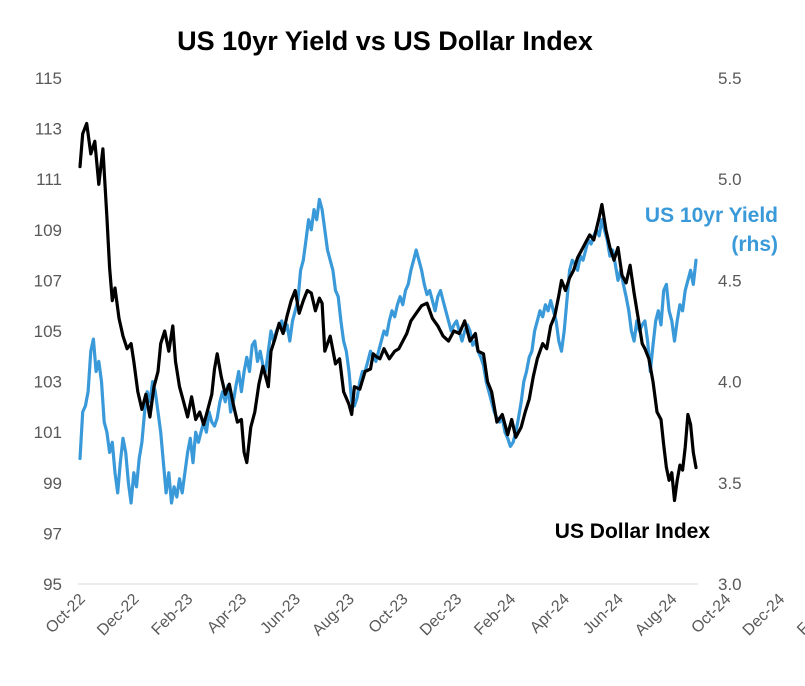 The image size is (805, 686). I want to click on left-tick-label: 105, so click(48, 331).